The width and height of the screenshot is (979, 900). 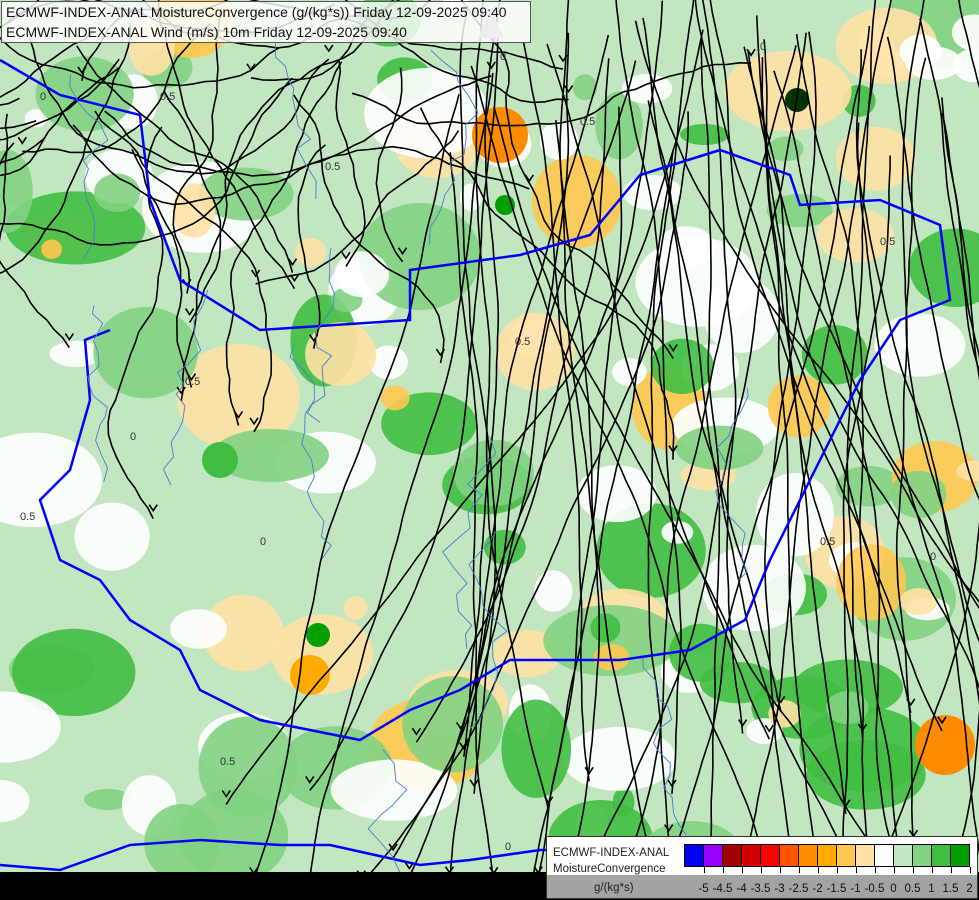 What do you see at coordinates (969, 889) in the screenshot?
I see `legend-tick-label: 2` at bounding box center [969, 889].